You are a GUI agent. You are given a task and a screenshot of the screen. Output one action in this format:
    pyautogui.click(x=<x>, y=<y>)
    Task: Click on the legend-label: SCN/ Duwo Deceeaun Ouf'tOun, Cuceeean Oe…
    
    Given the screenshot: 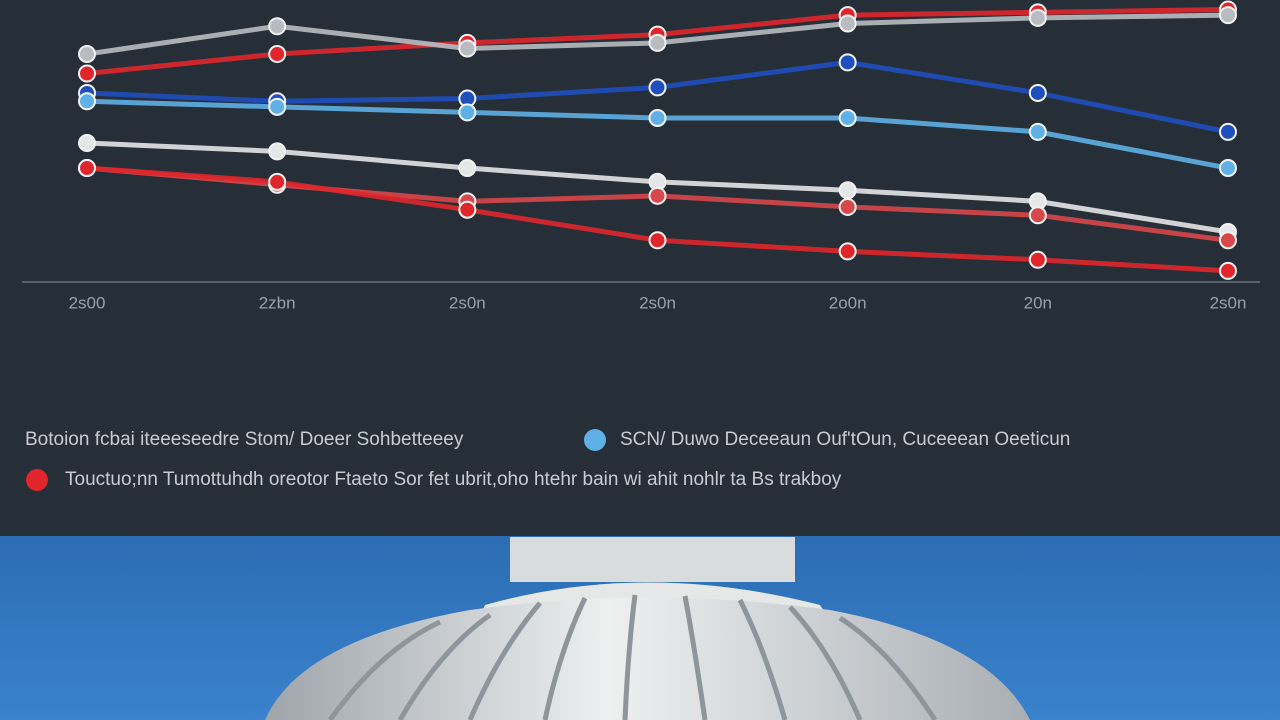 What is the action you would take?
    pyautogui.click(x=845, y=439)
    